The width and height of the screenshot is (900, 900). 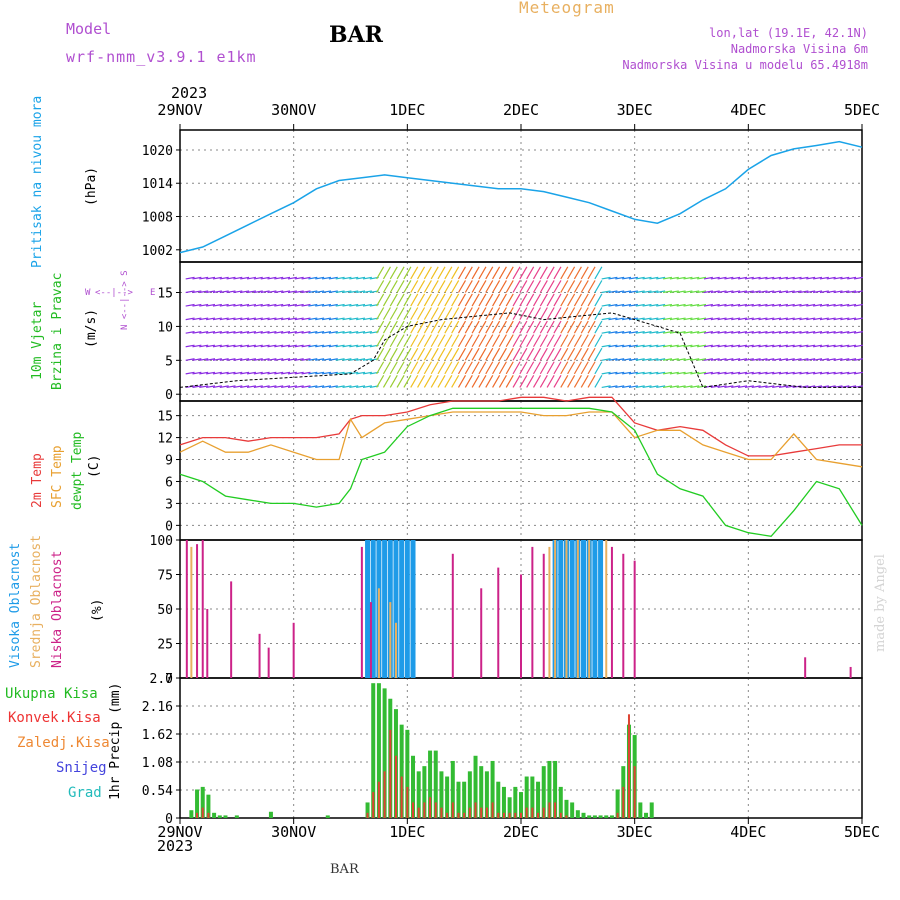 What do you see at coordinates (157, 184) in the screenshot?
I see `y-tick-label: 1014` at bounding box center [157, 184].